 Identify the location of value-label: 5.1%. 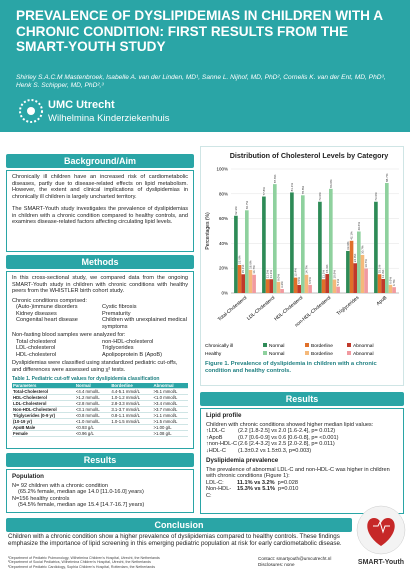
(338, 282).